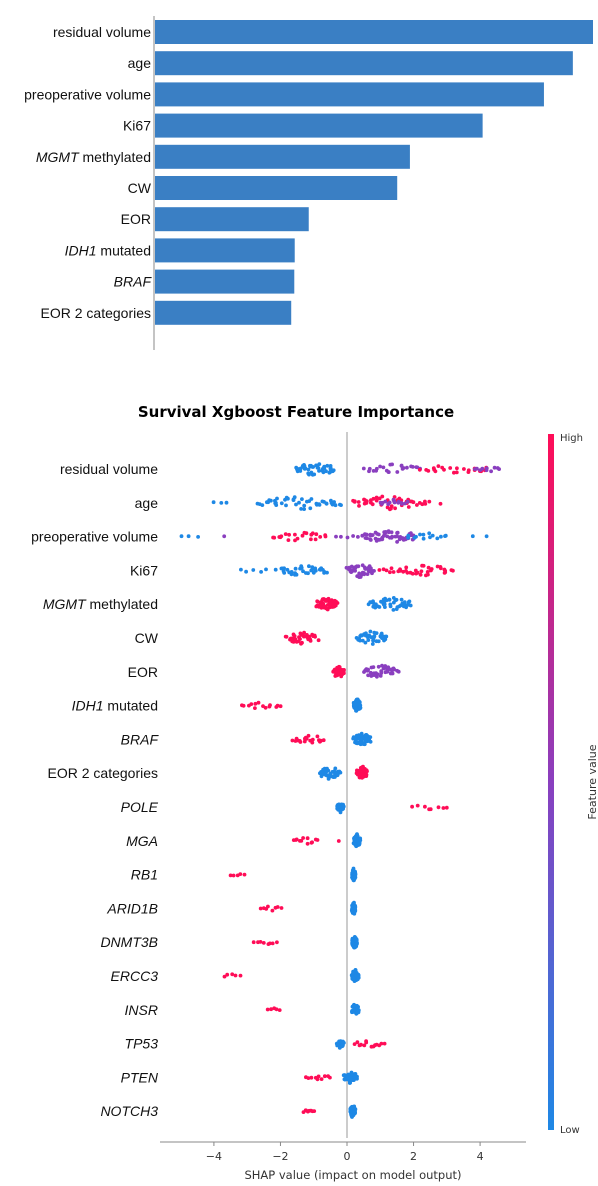 This screenshot has width=598, height=1186. What do you see at coordinates (100, 604) in the screenshot?
I see `feature-label-mgmt-methylated: MGMT methylated` at bounding box center [100, 604].